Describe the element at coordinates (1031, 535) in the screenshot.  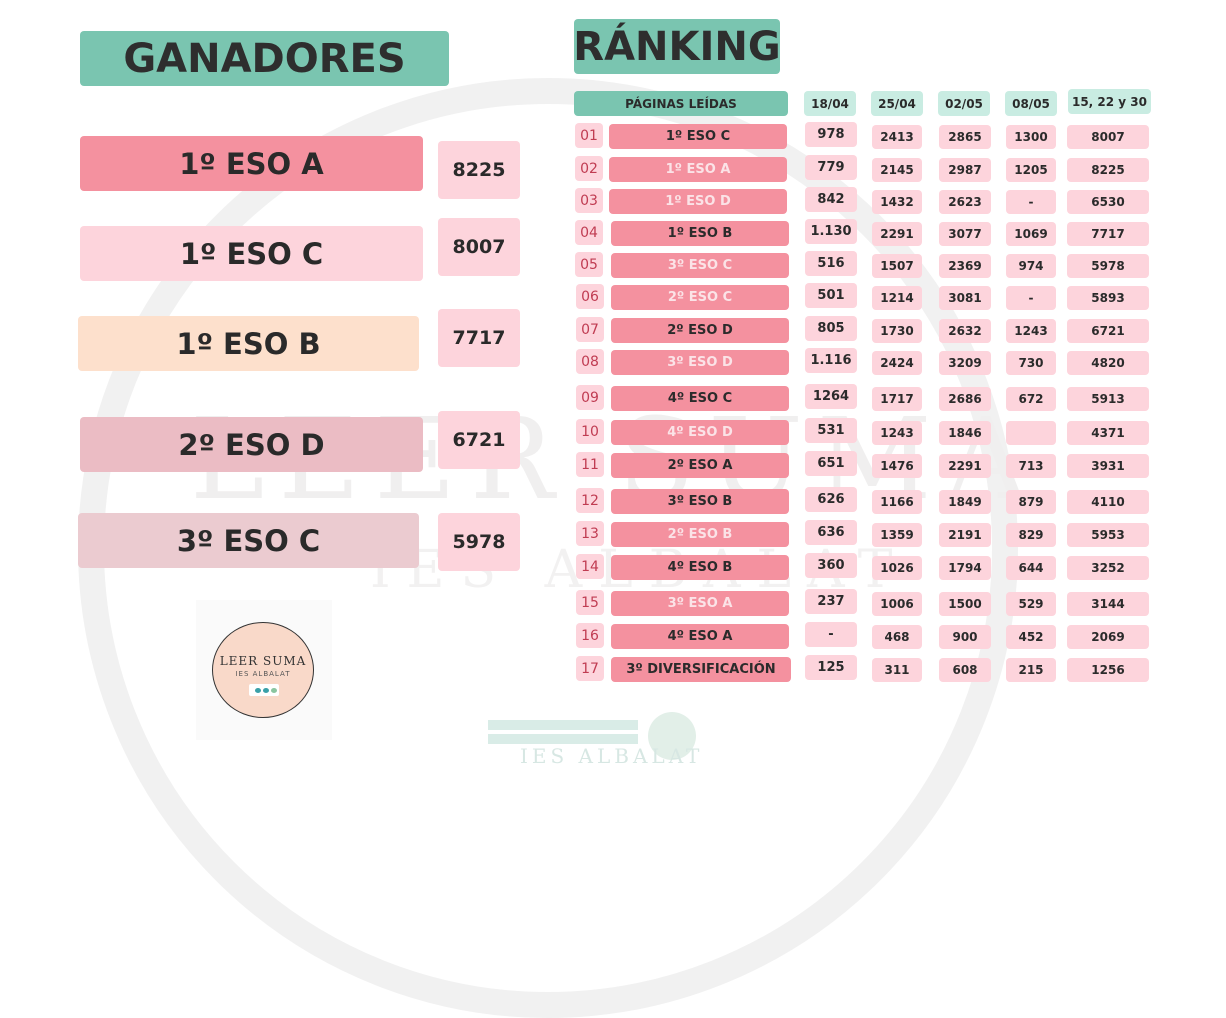
I see `rank-value: 829` at that location.